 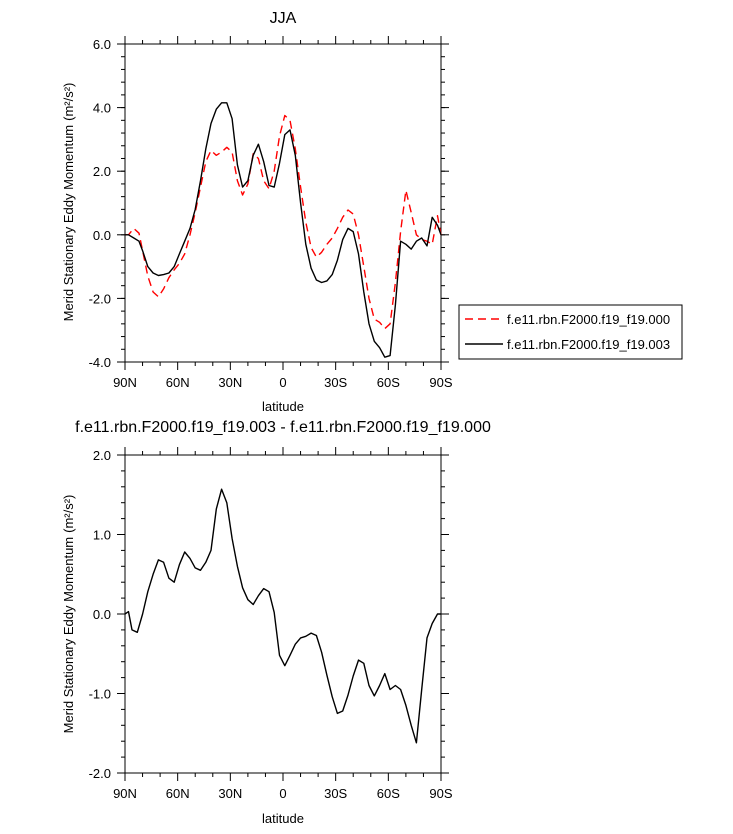 I want to click on top-x-tick-label: 60N, so click(x=178, y=382).